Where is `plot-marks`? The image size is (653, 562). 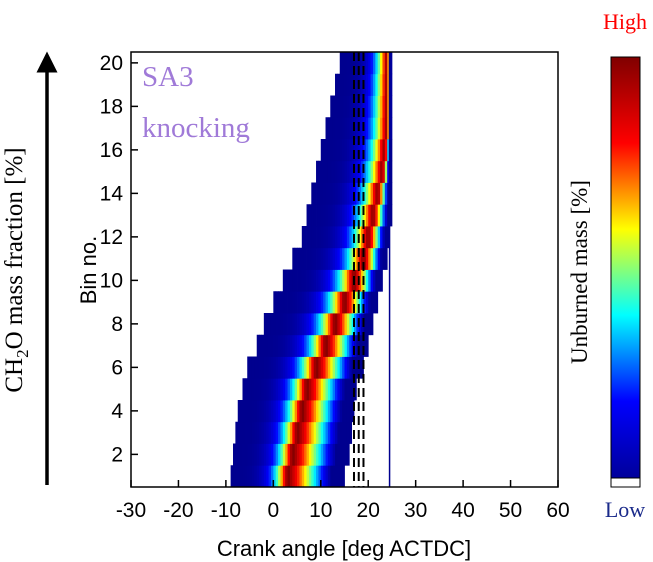
plot-marks is located at coordinates (371, 269).